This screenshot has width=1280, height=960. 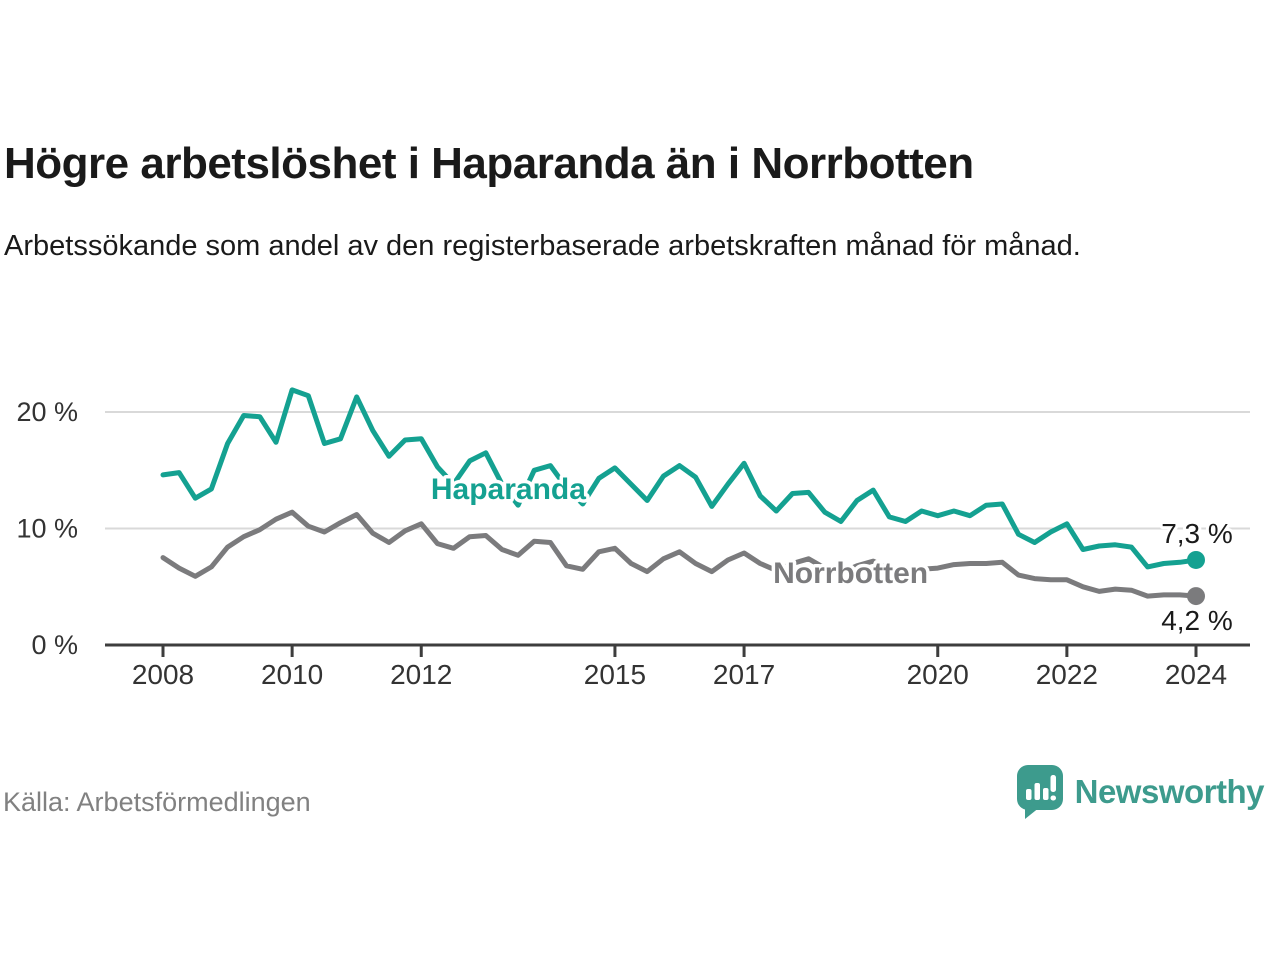 I want to click on series-line-norrbotten, so click(x=679, y=554).